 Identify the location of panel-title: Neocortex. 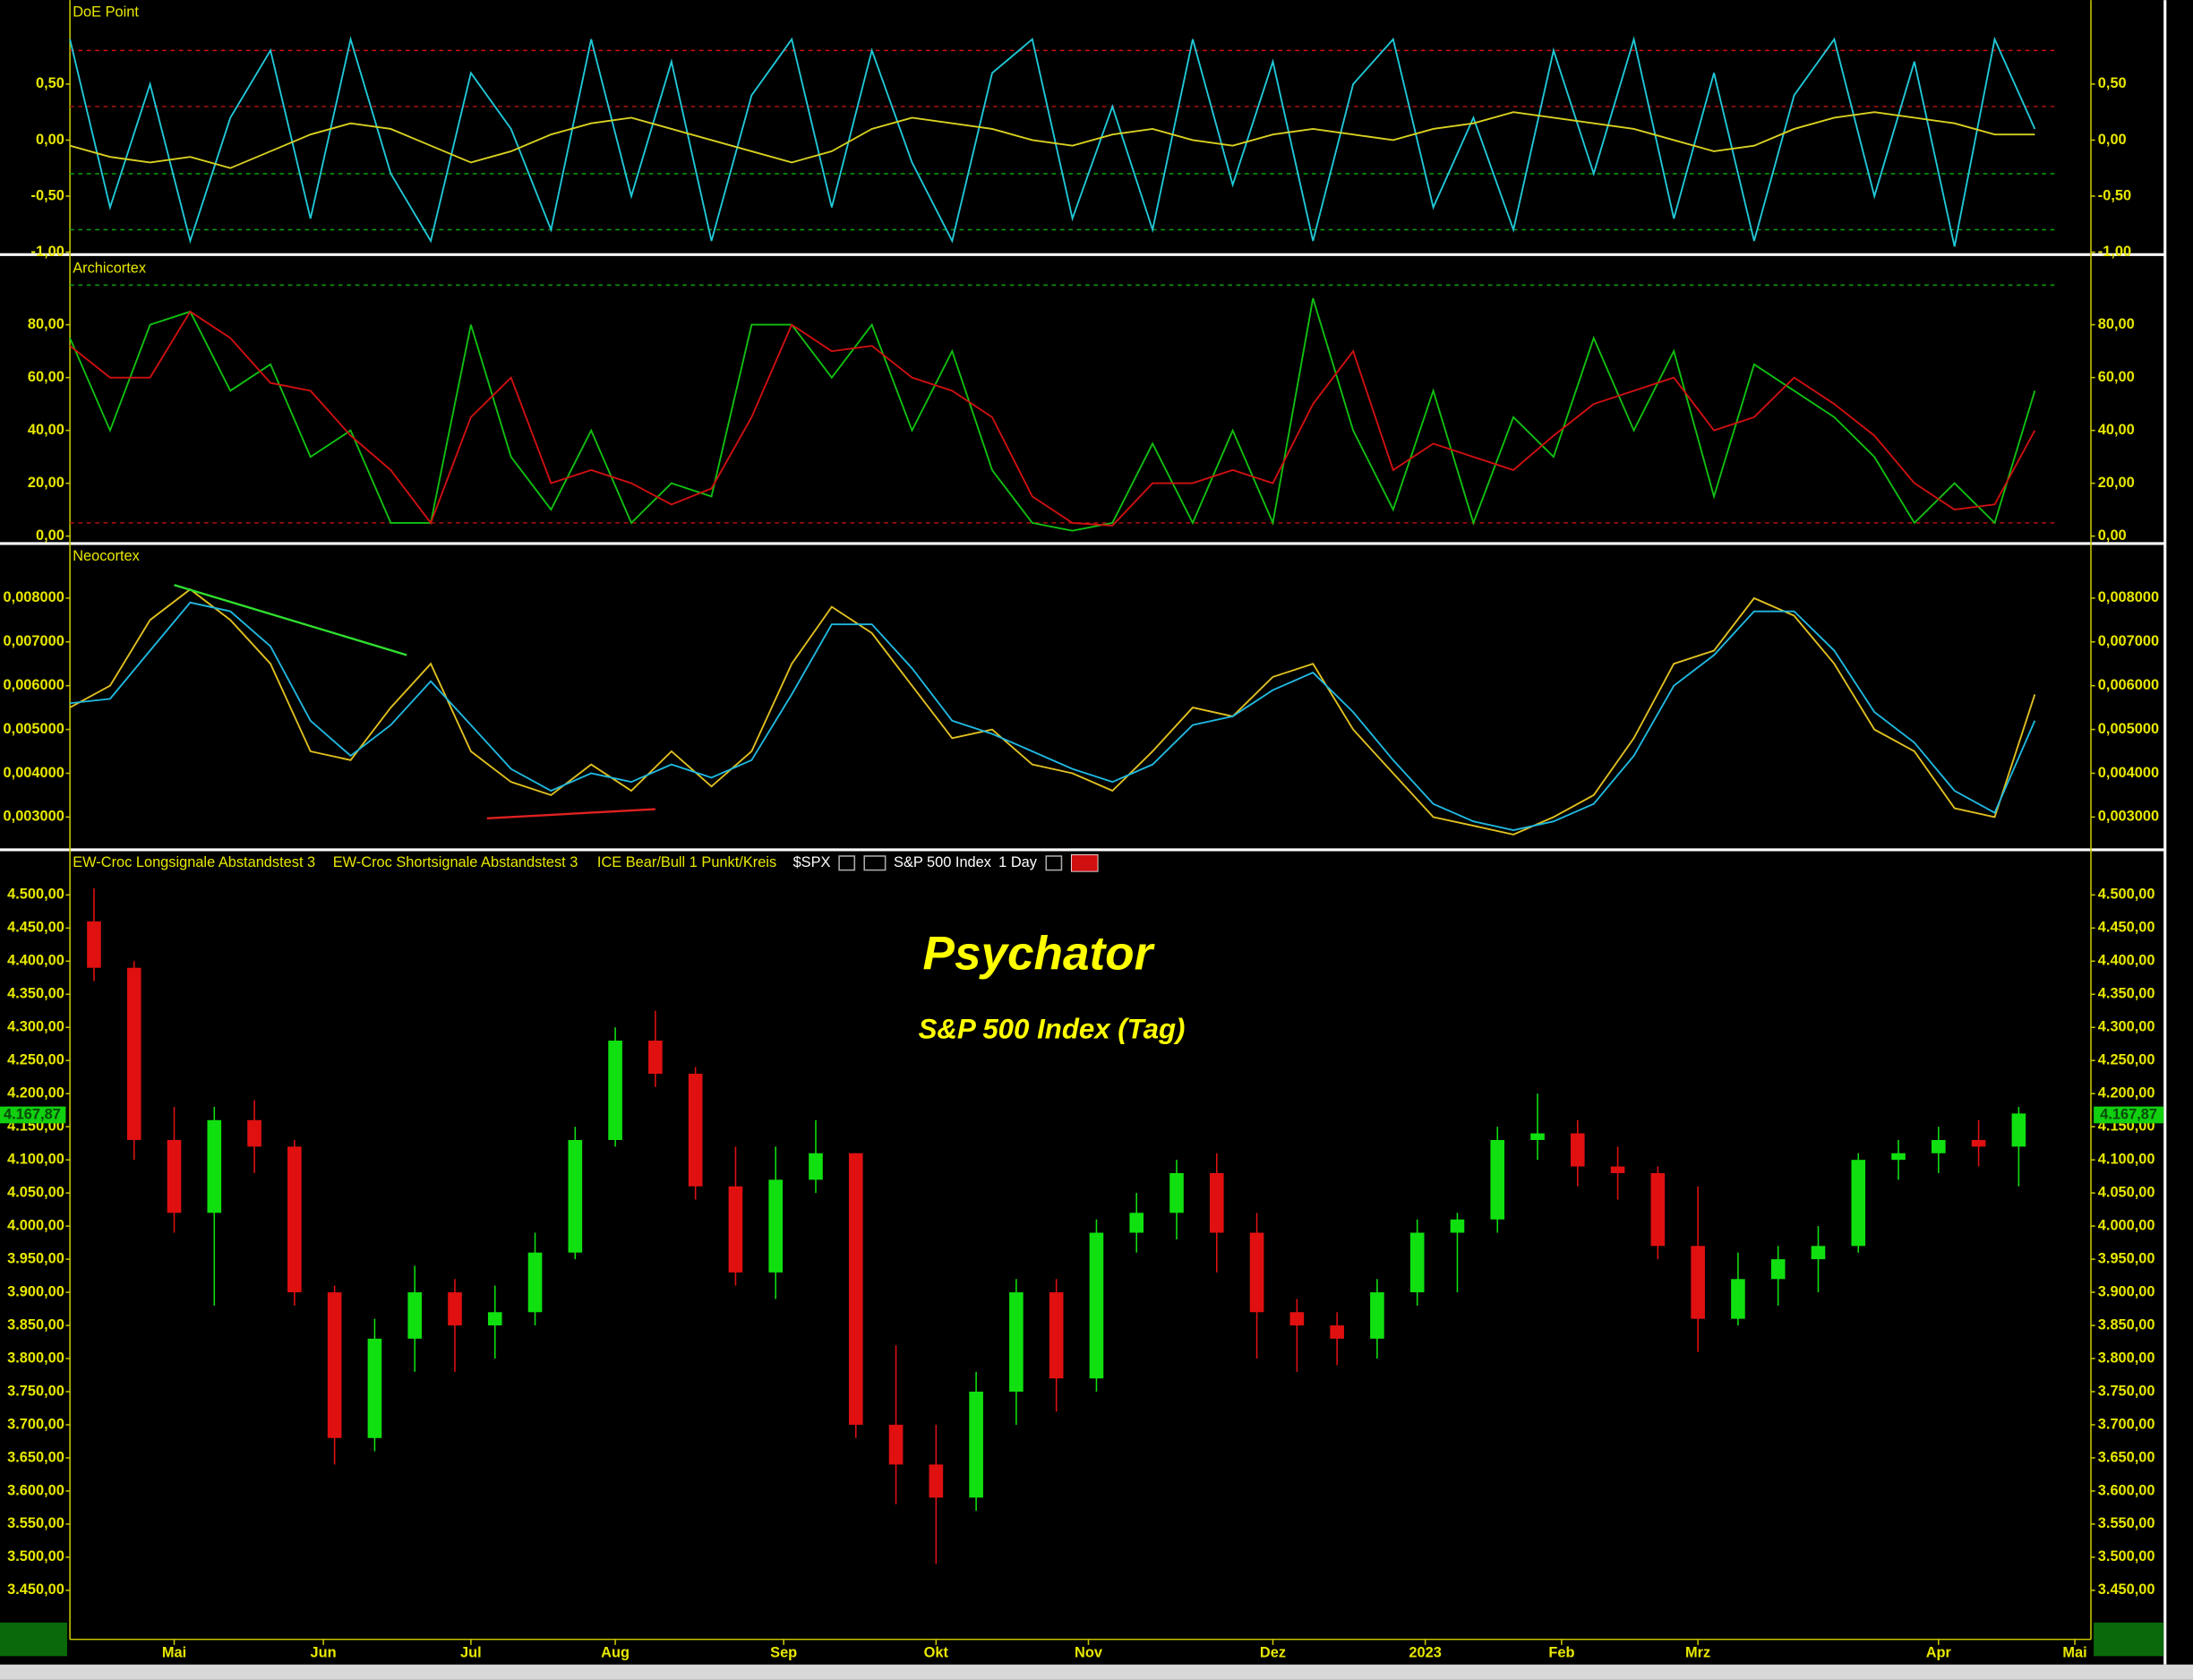
(106, 556).